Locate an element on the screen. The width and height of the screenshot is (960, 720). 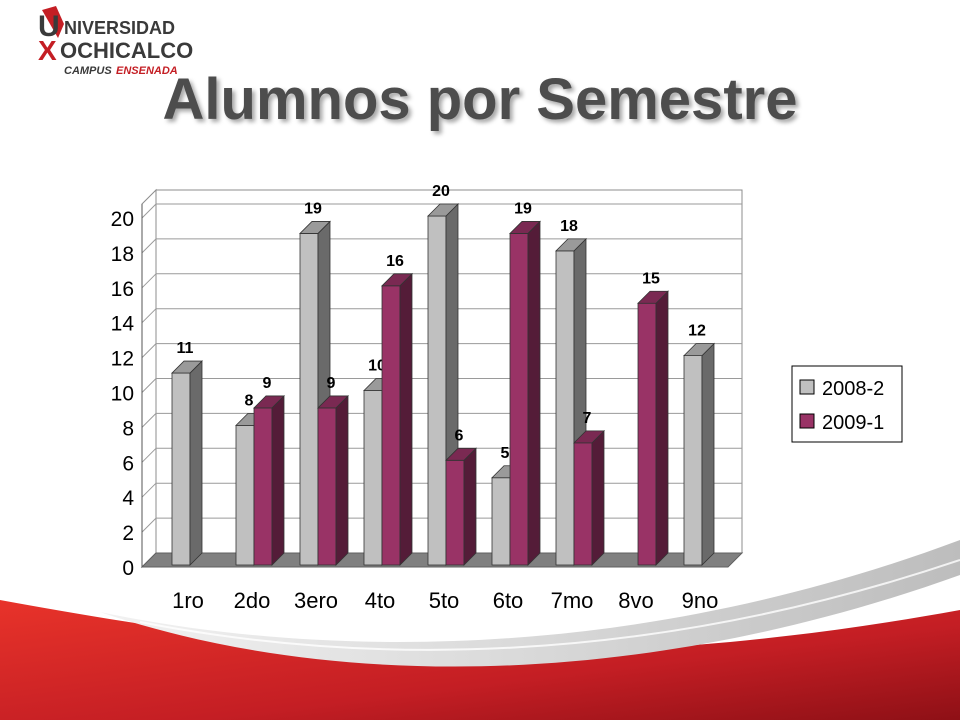
bar-2009-1-3ero is located at coordinates (327, 486).